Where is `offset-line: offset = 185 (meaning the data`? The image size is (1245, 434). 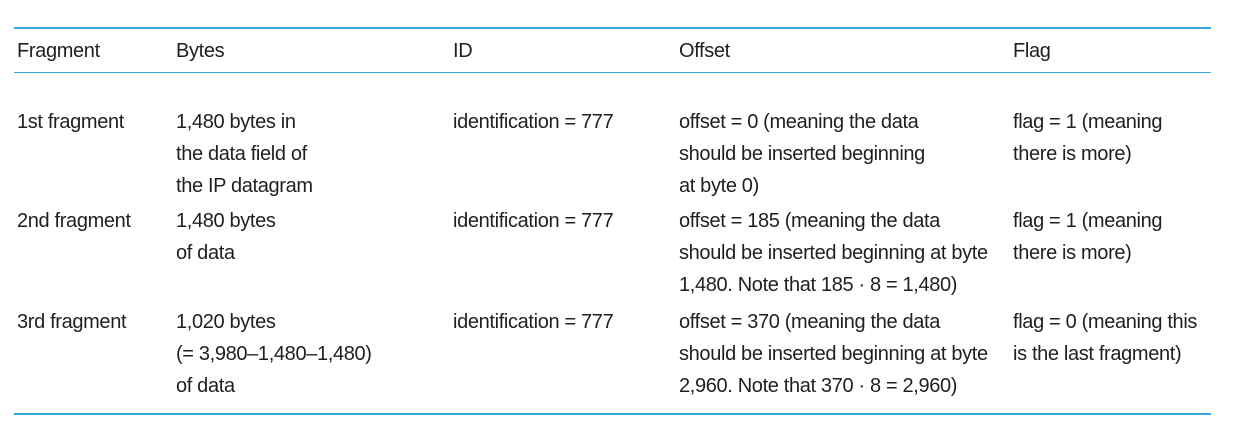 offset-line: offset = 185 (meaning the data is located at coordinates (809, 221).